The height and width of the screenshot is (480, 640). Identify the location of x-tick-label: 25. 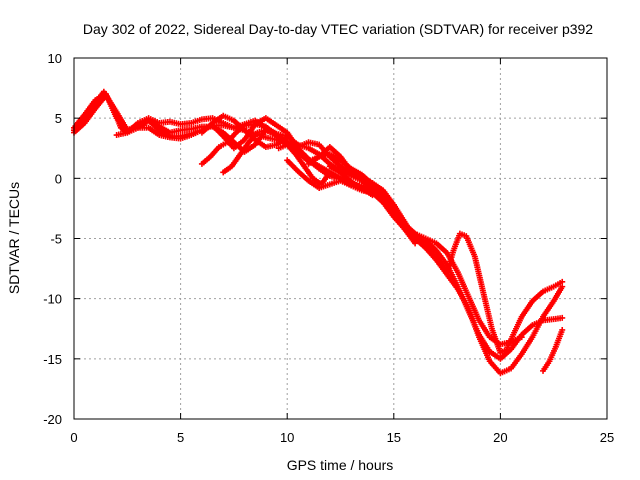
(607, 437).